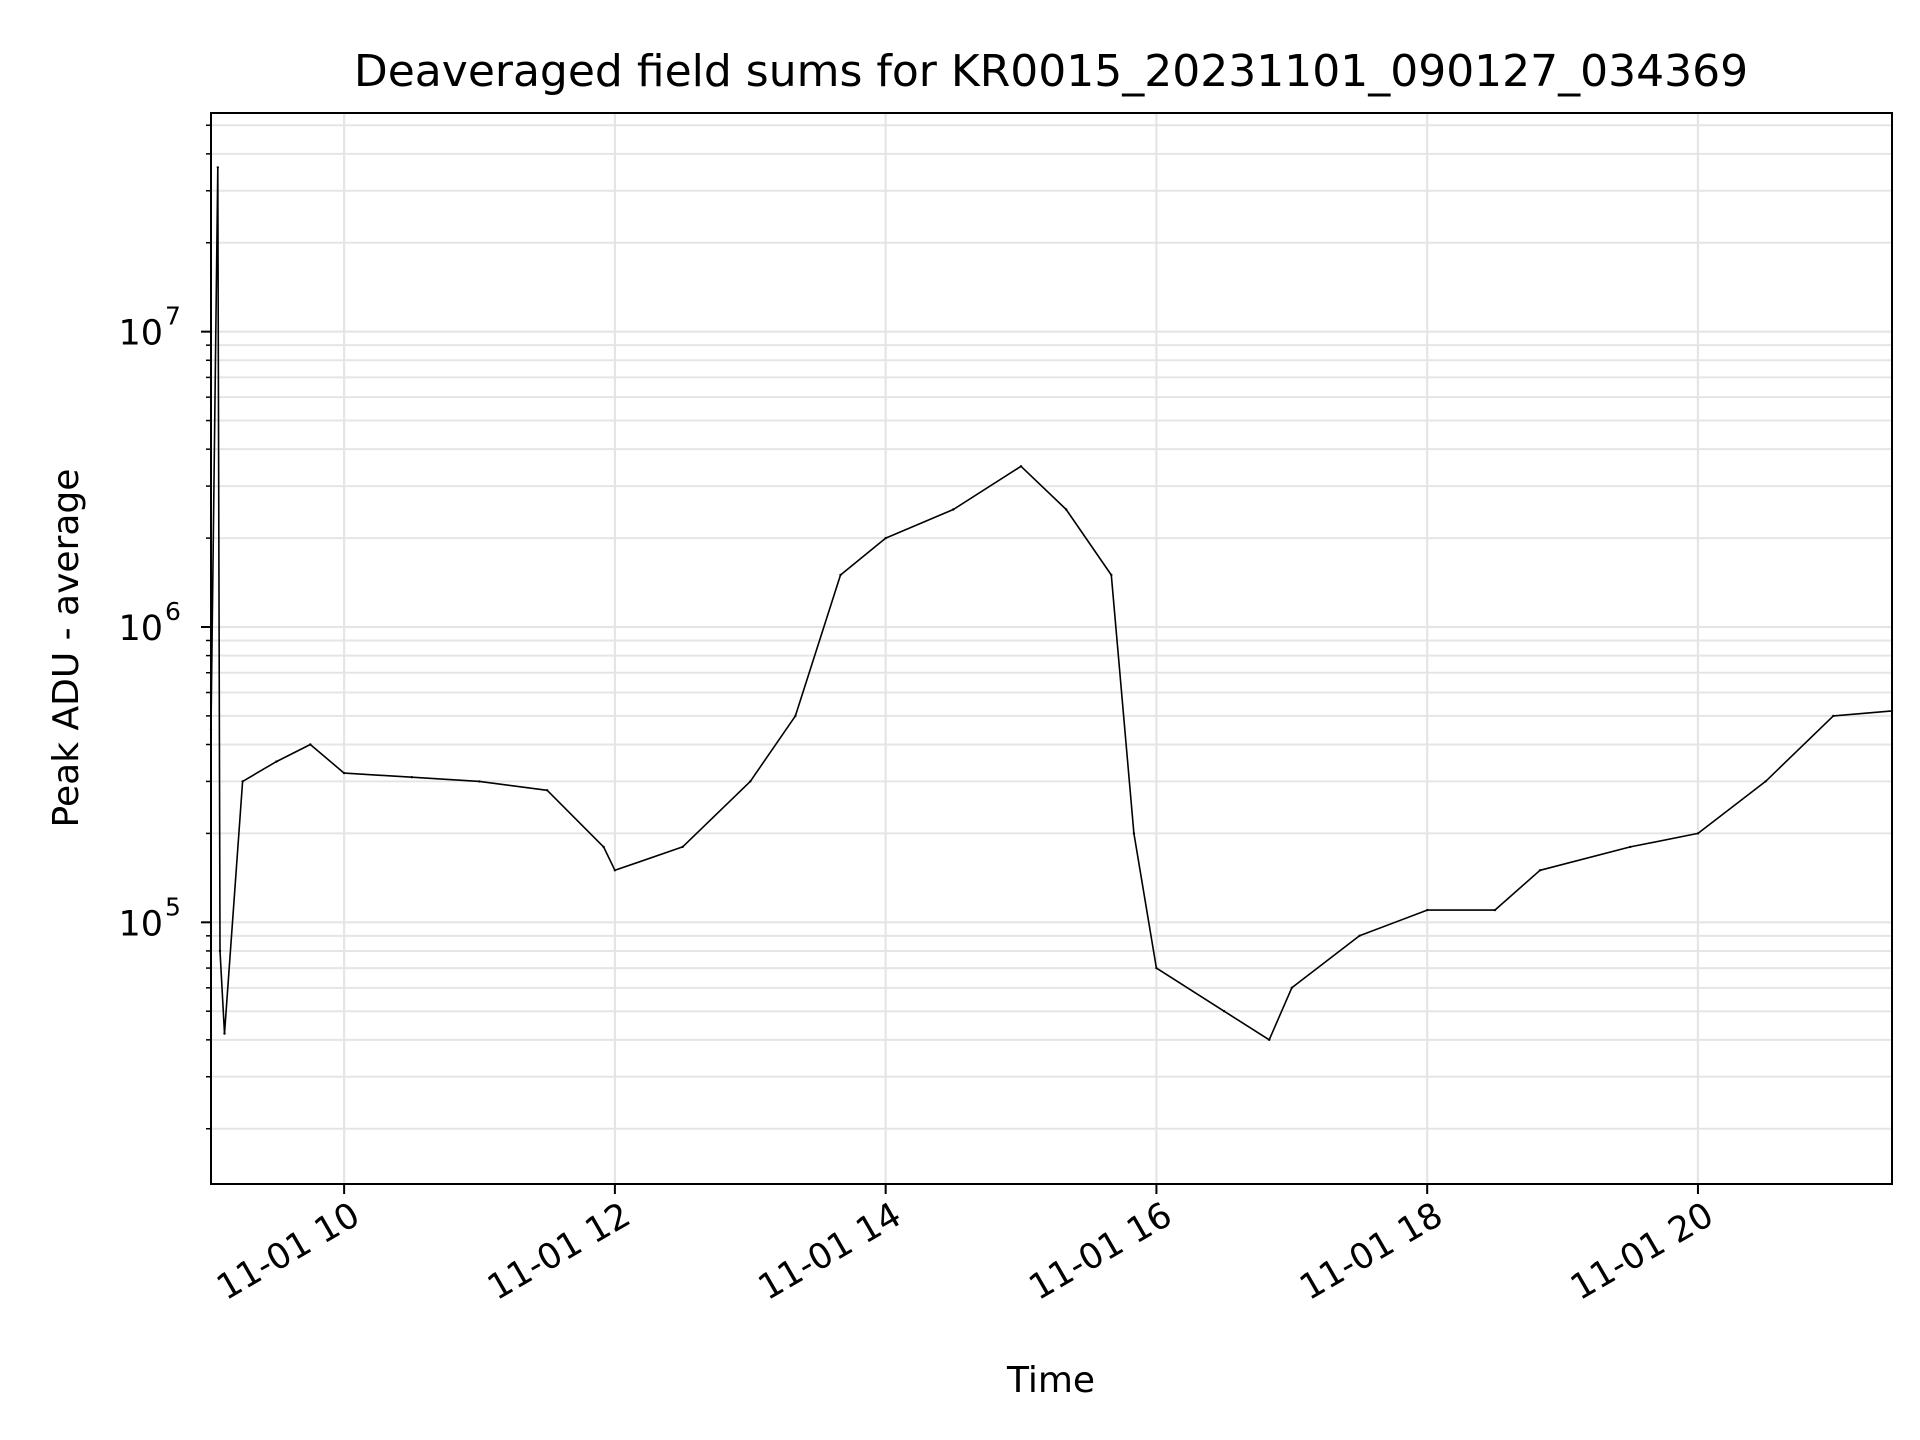  What do you see at coordinates (173, 906) in the screenshot?
I see `y-tick-exponent: 5` at bounding box center [173, 906].